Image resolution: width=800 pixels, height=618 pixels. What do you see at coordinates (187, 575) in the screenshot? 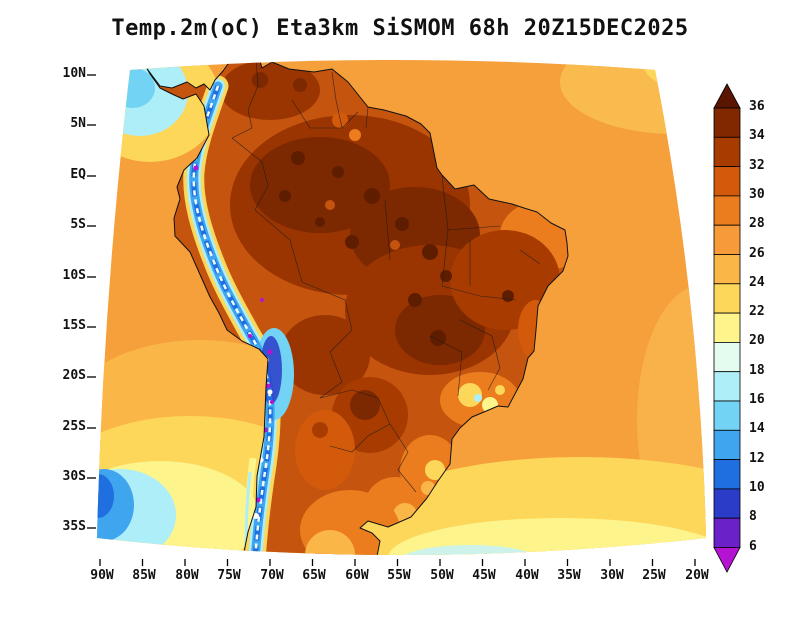
I see `lon-tick-label: 80W` at bounding box center [187, 575].